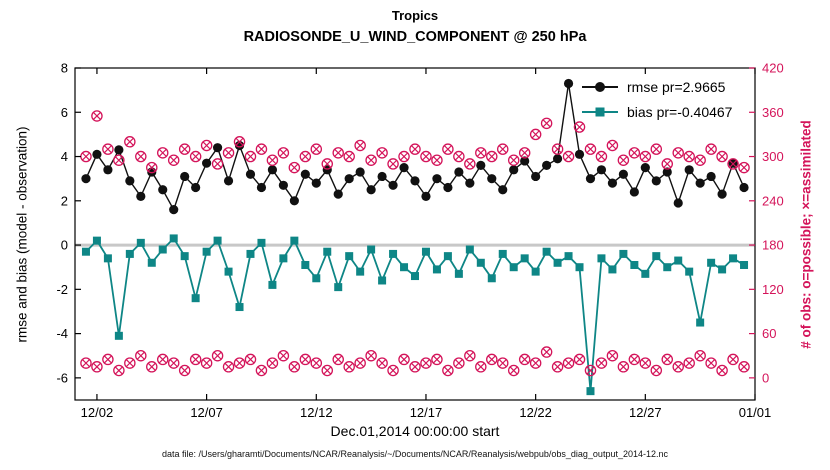 The image size is (830, 470). Describe the element at coordinates (62, 333) in the screenshot. I see `svg-text: -4` at that location.